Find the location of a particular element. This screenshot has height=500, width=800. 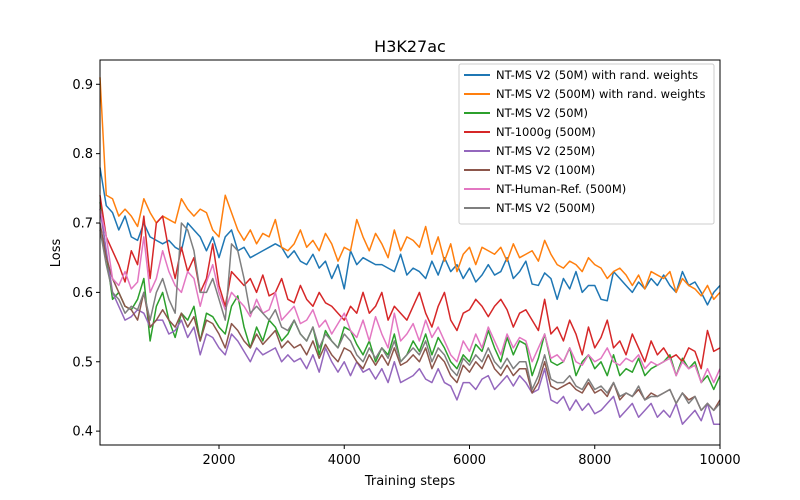

x-tick-label: 10000 is located at coordinates (719, 460).